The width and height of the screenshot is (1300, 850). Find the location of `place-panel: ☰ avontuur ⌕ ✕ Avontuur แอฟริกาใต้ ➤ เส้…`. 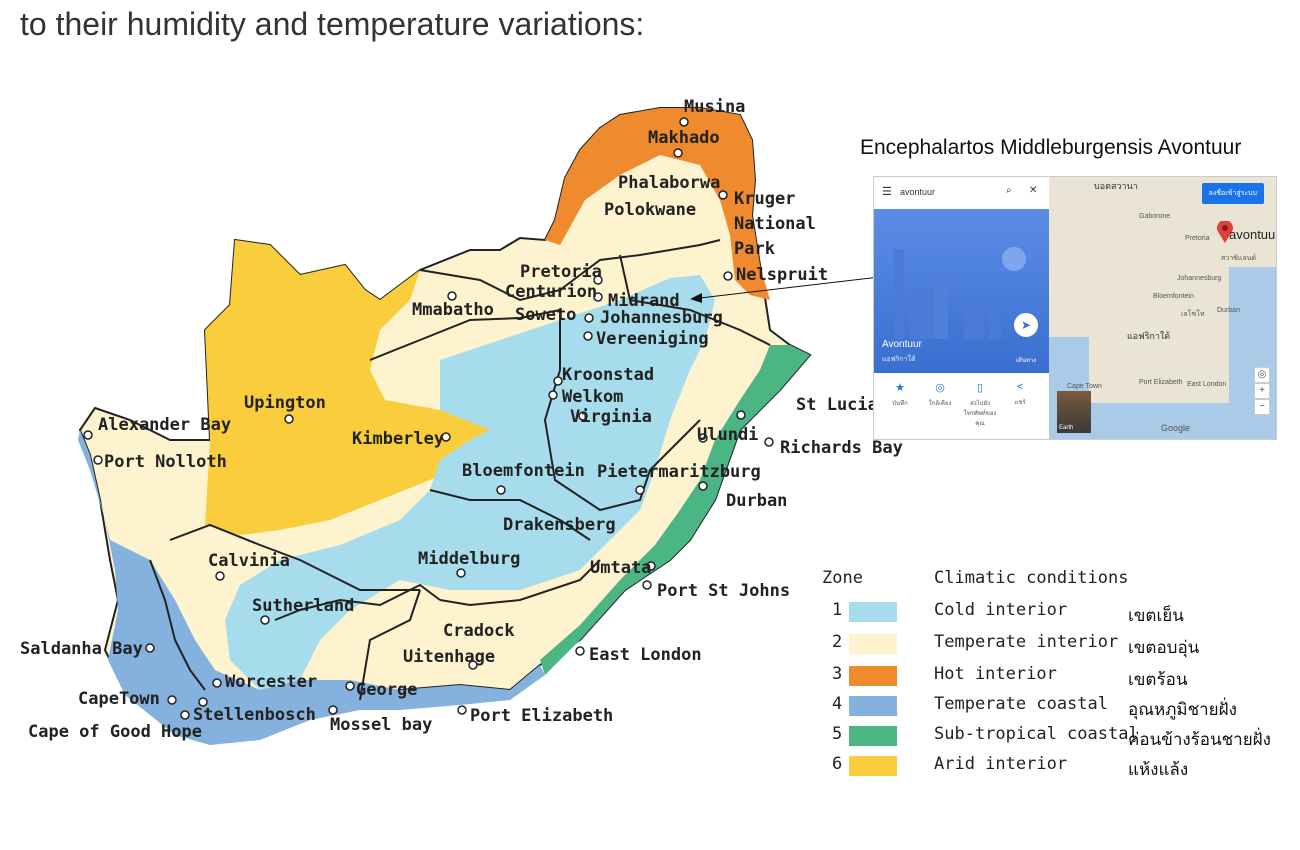

place-panel: ☰ avontuur ⌕ ✕ Avontuur แอฟริกาใต้ ➤ เส้… is located at coordinates (961, 308).